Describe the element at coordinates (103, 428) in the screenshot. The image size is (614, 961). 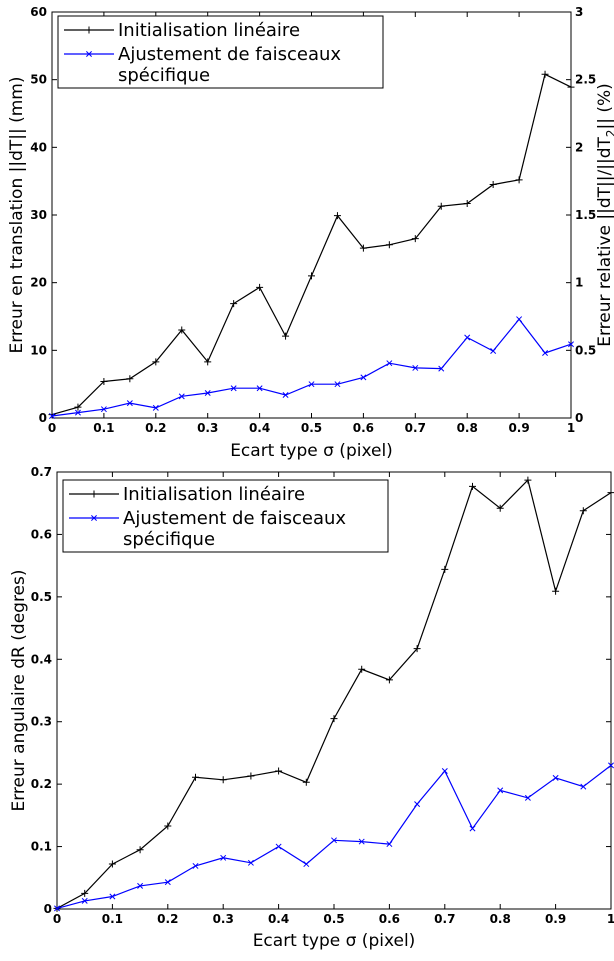
I see `x-tick-label: 0.1` at that location.